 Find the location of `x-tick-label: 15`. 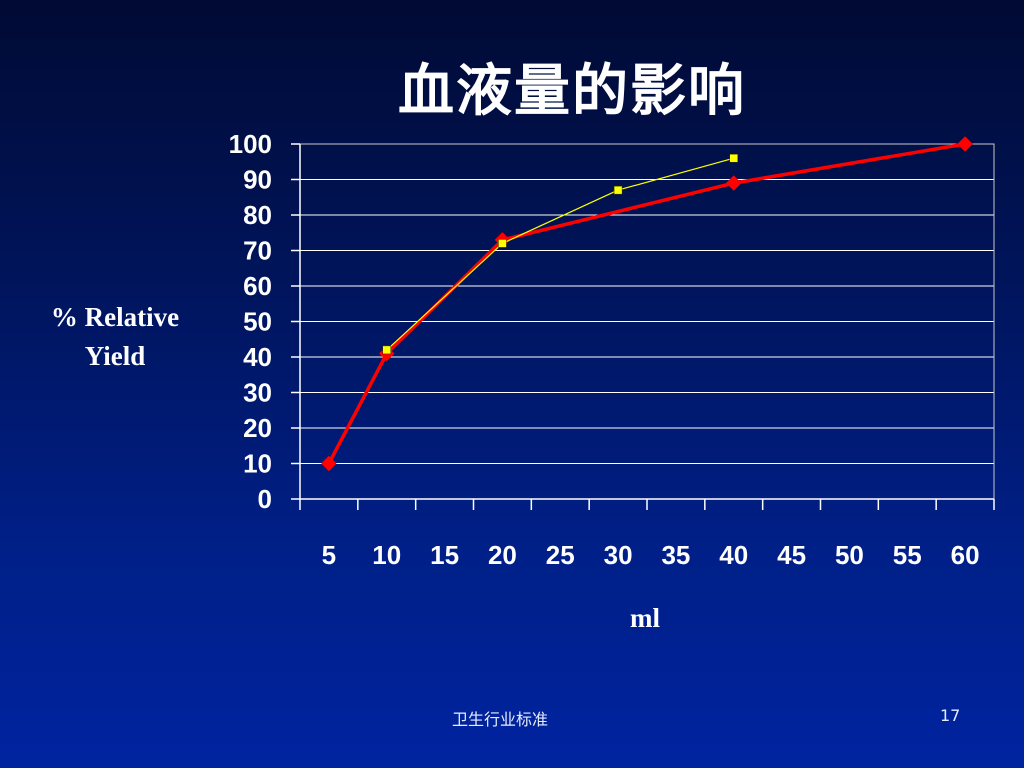

x-tick-label: 15 is located at coordinates (444, 555).